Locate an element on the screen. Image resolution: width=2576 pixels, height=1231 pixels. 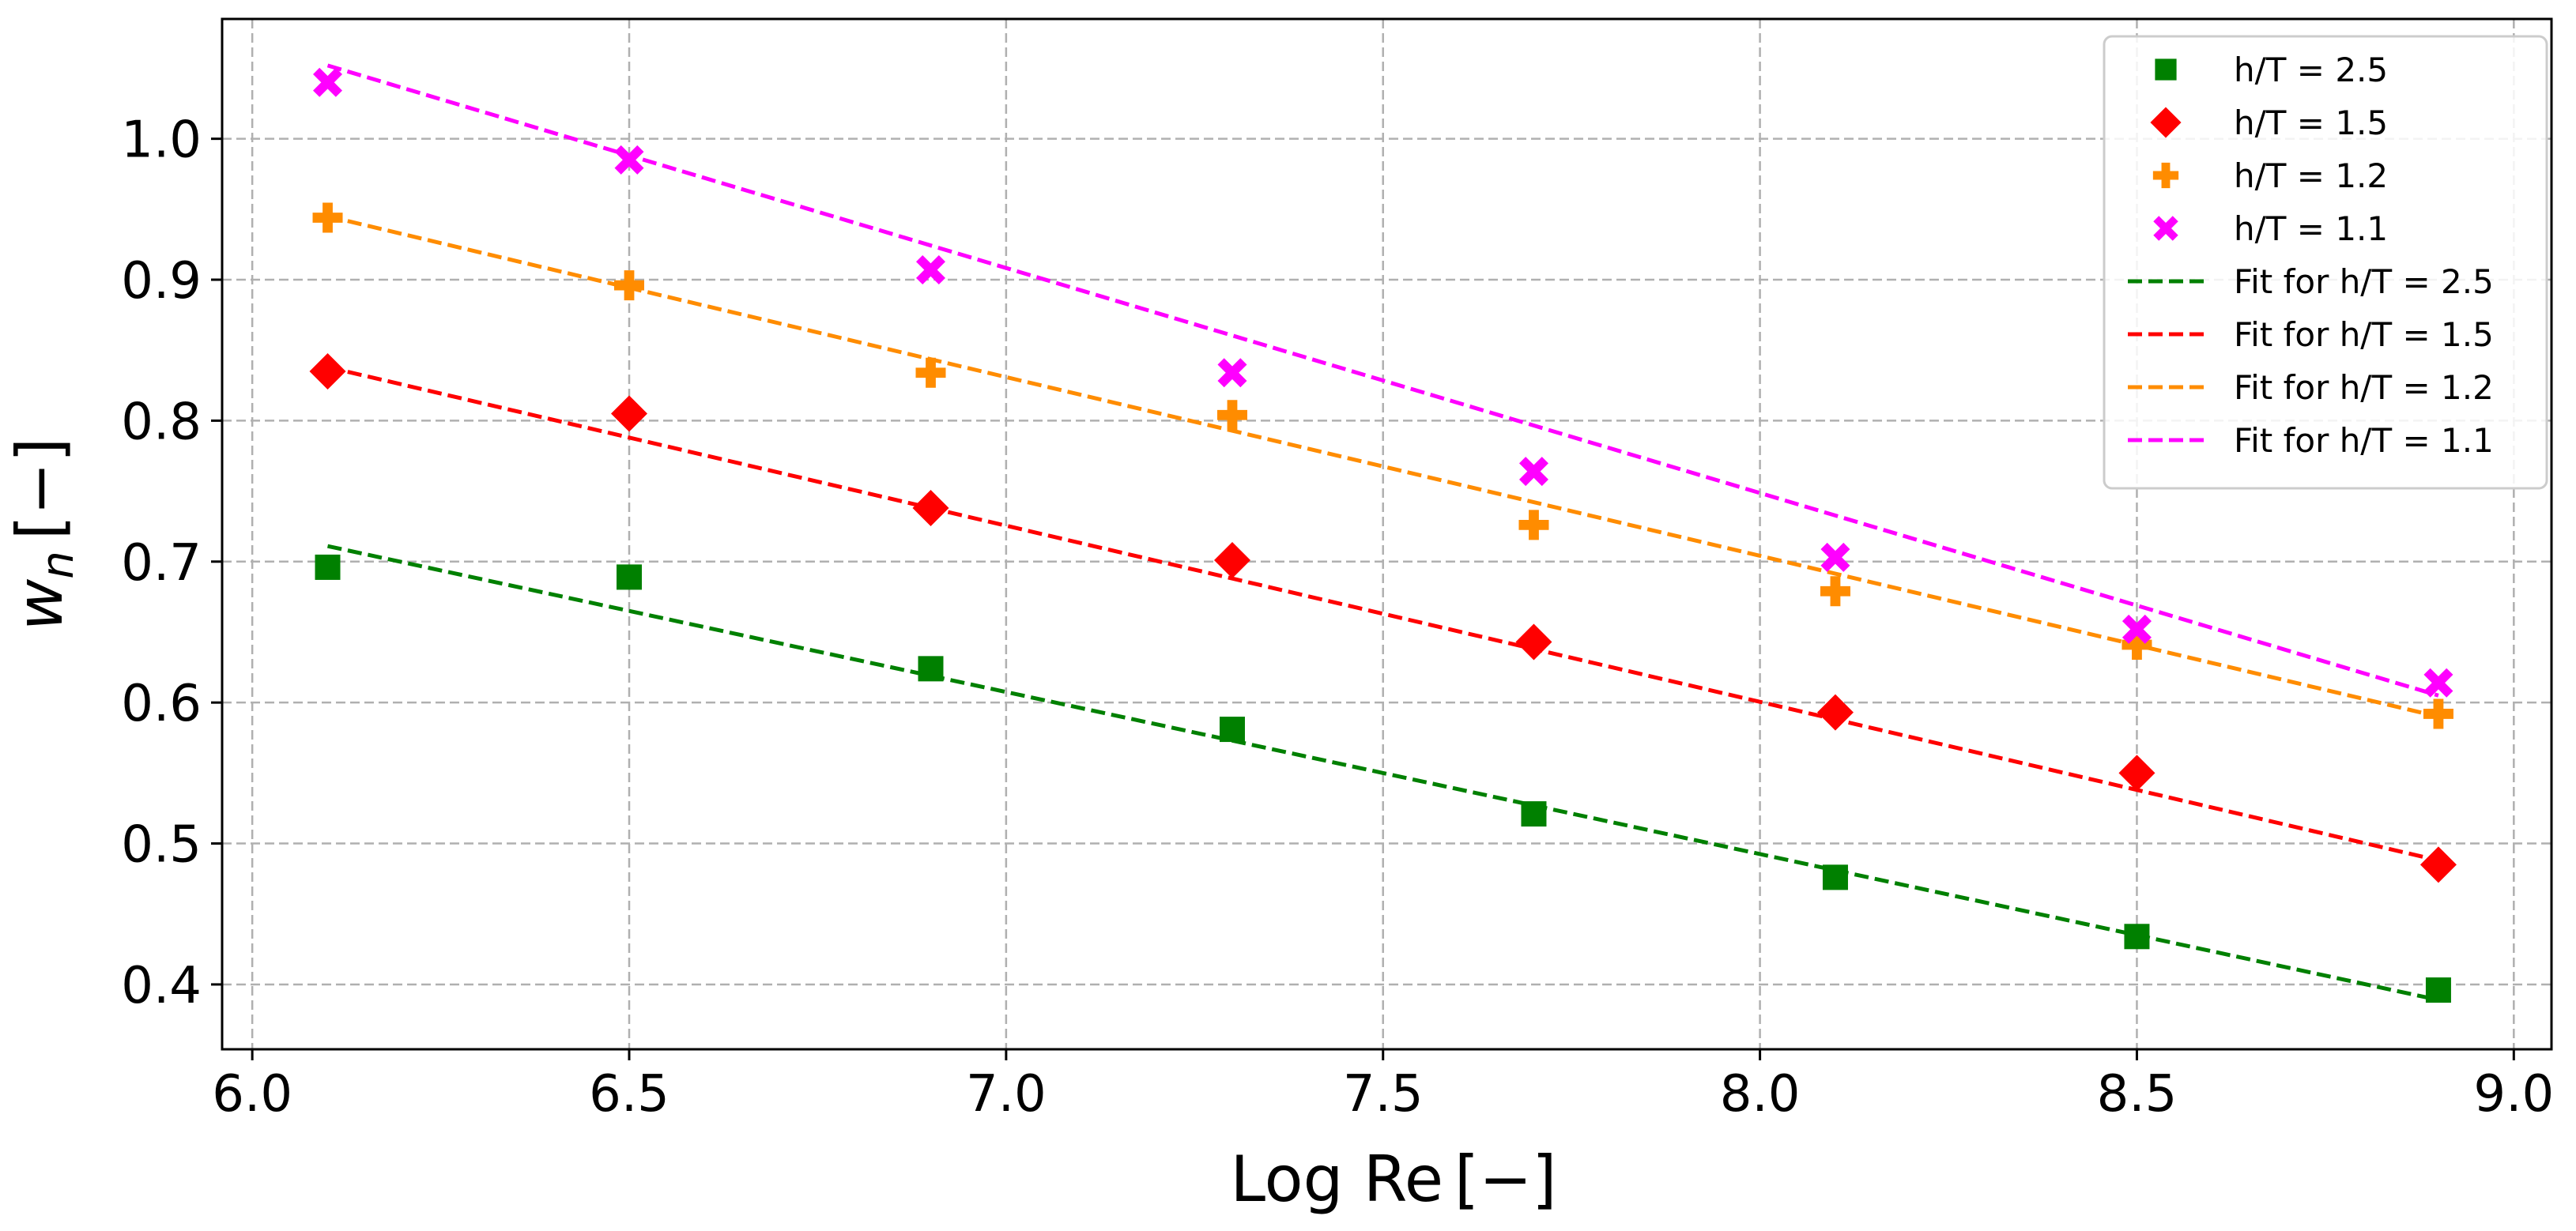
x-tick-label: 7.0 is located at coordinates (1006, 1094).